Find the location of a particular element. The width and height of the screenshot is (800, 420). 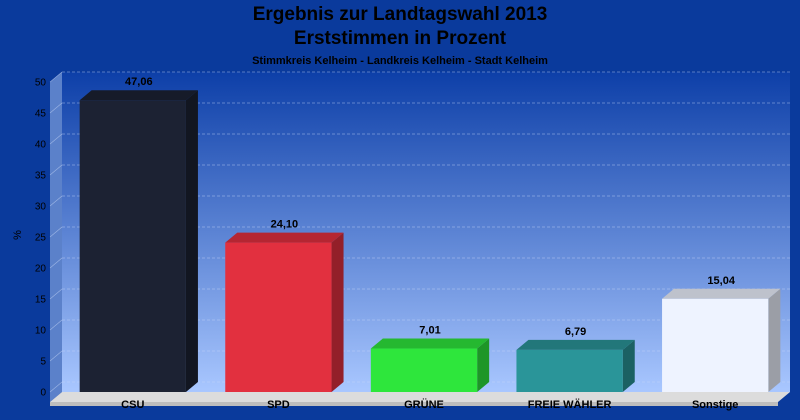

y-tick-label: 45 is located at coordinates (41, 114).